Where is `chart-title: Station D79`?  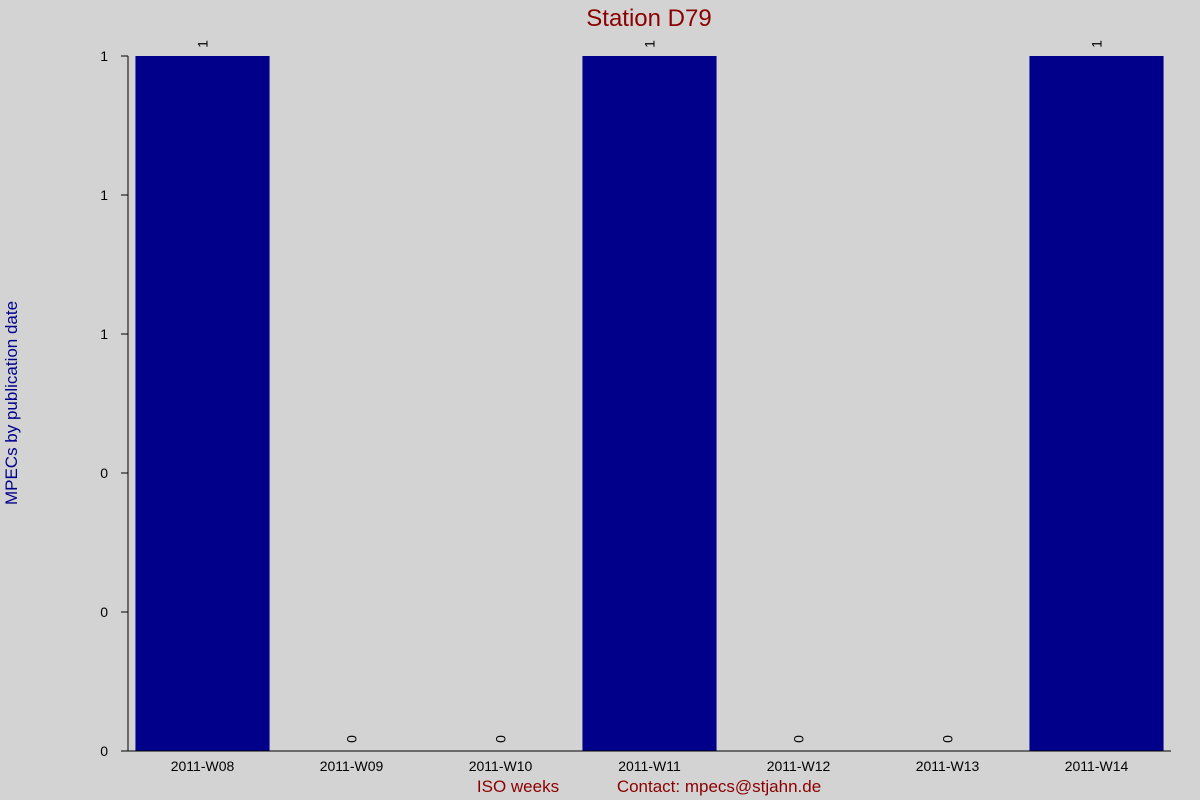
chart-title: Station D79 is located at coordinates (648, 18).